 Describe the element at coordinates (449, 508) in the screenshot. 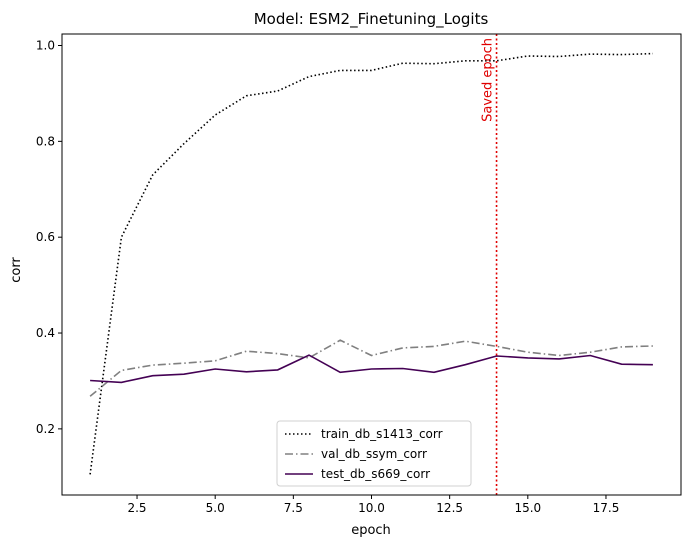

I see `x-tick-label: 12.5` at that location.